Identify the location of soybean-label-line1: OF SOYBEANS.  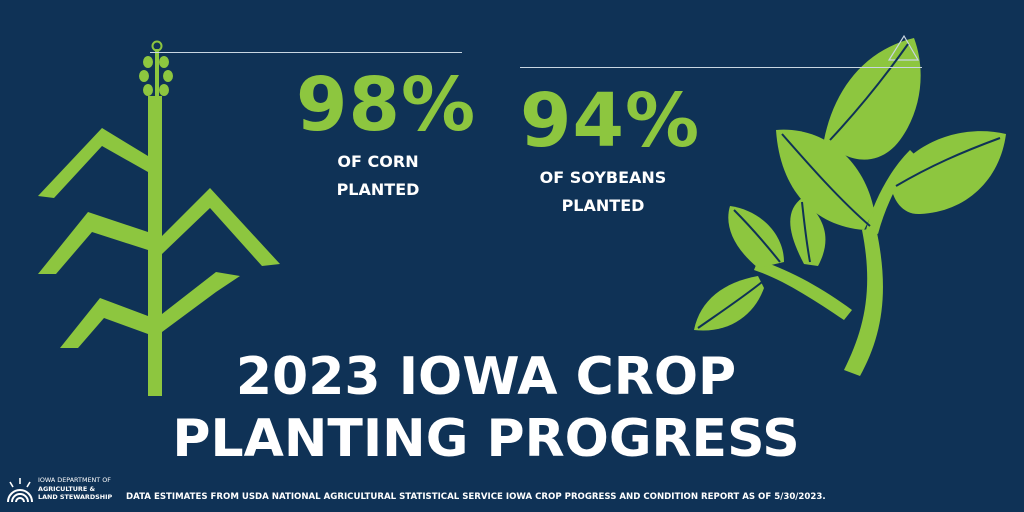
(603, 177).